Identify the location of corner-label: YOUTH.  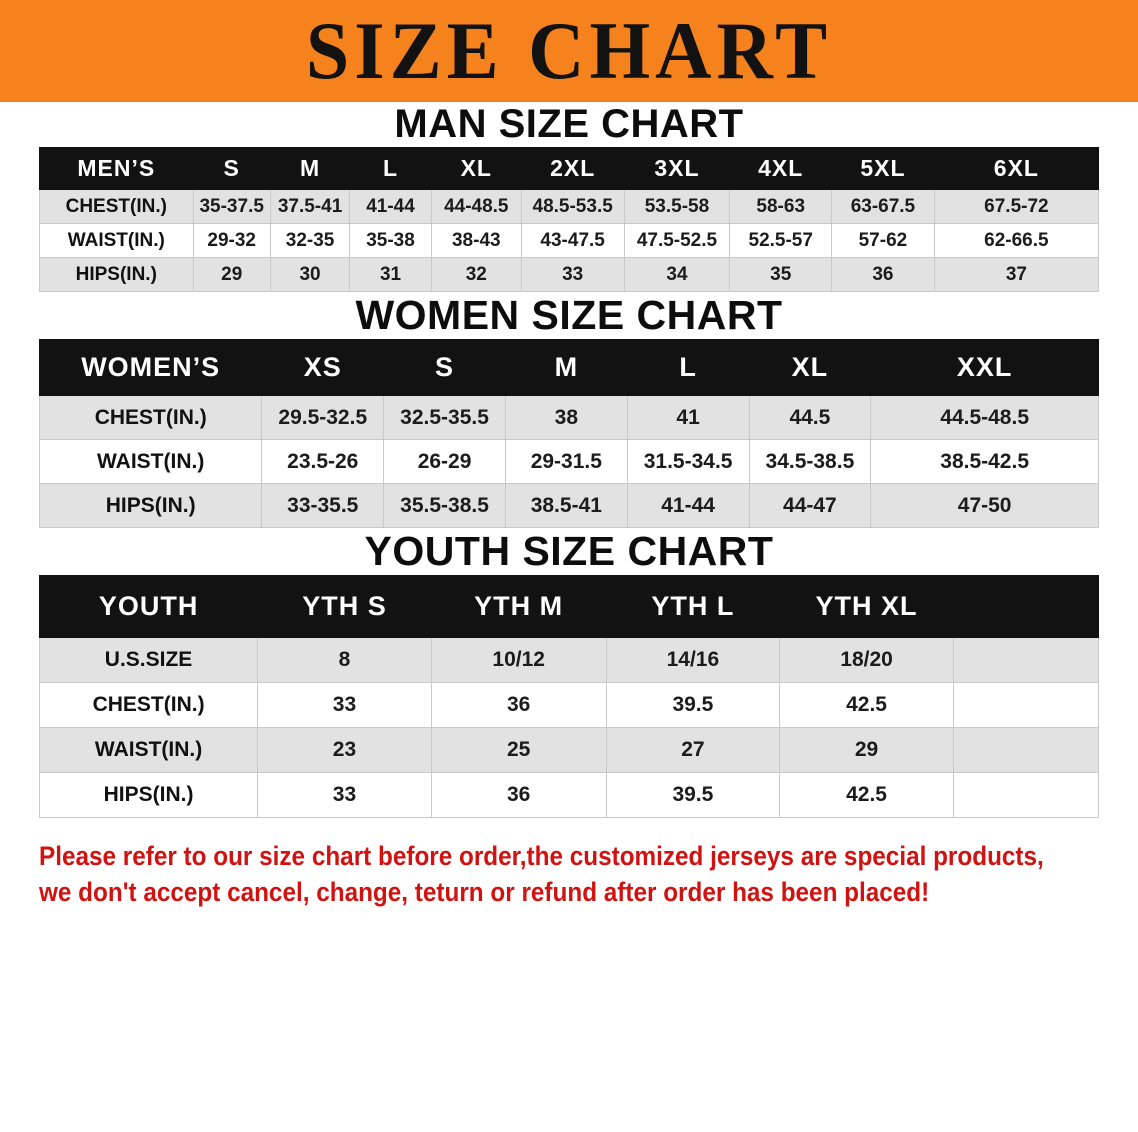
(148, 606).